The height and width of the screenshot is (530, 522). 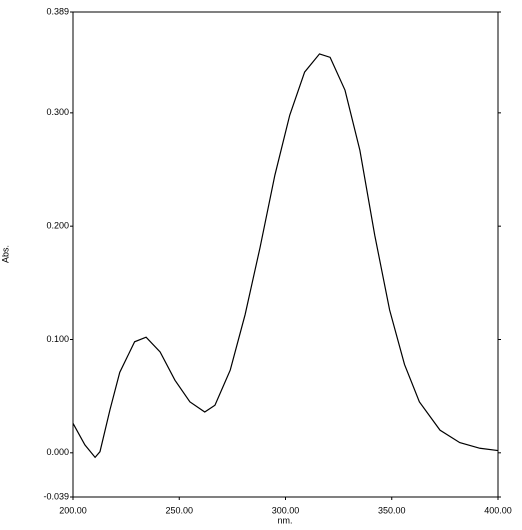 I want to click on x-tick-label: 350.00, so click(x=392, y=510).